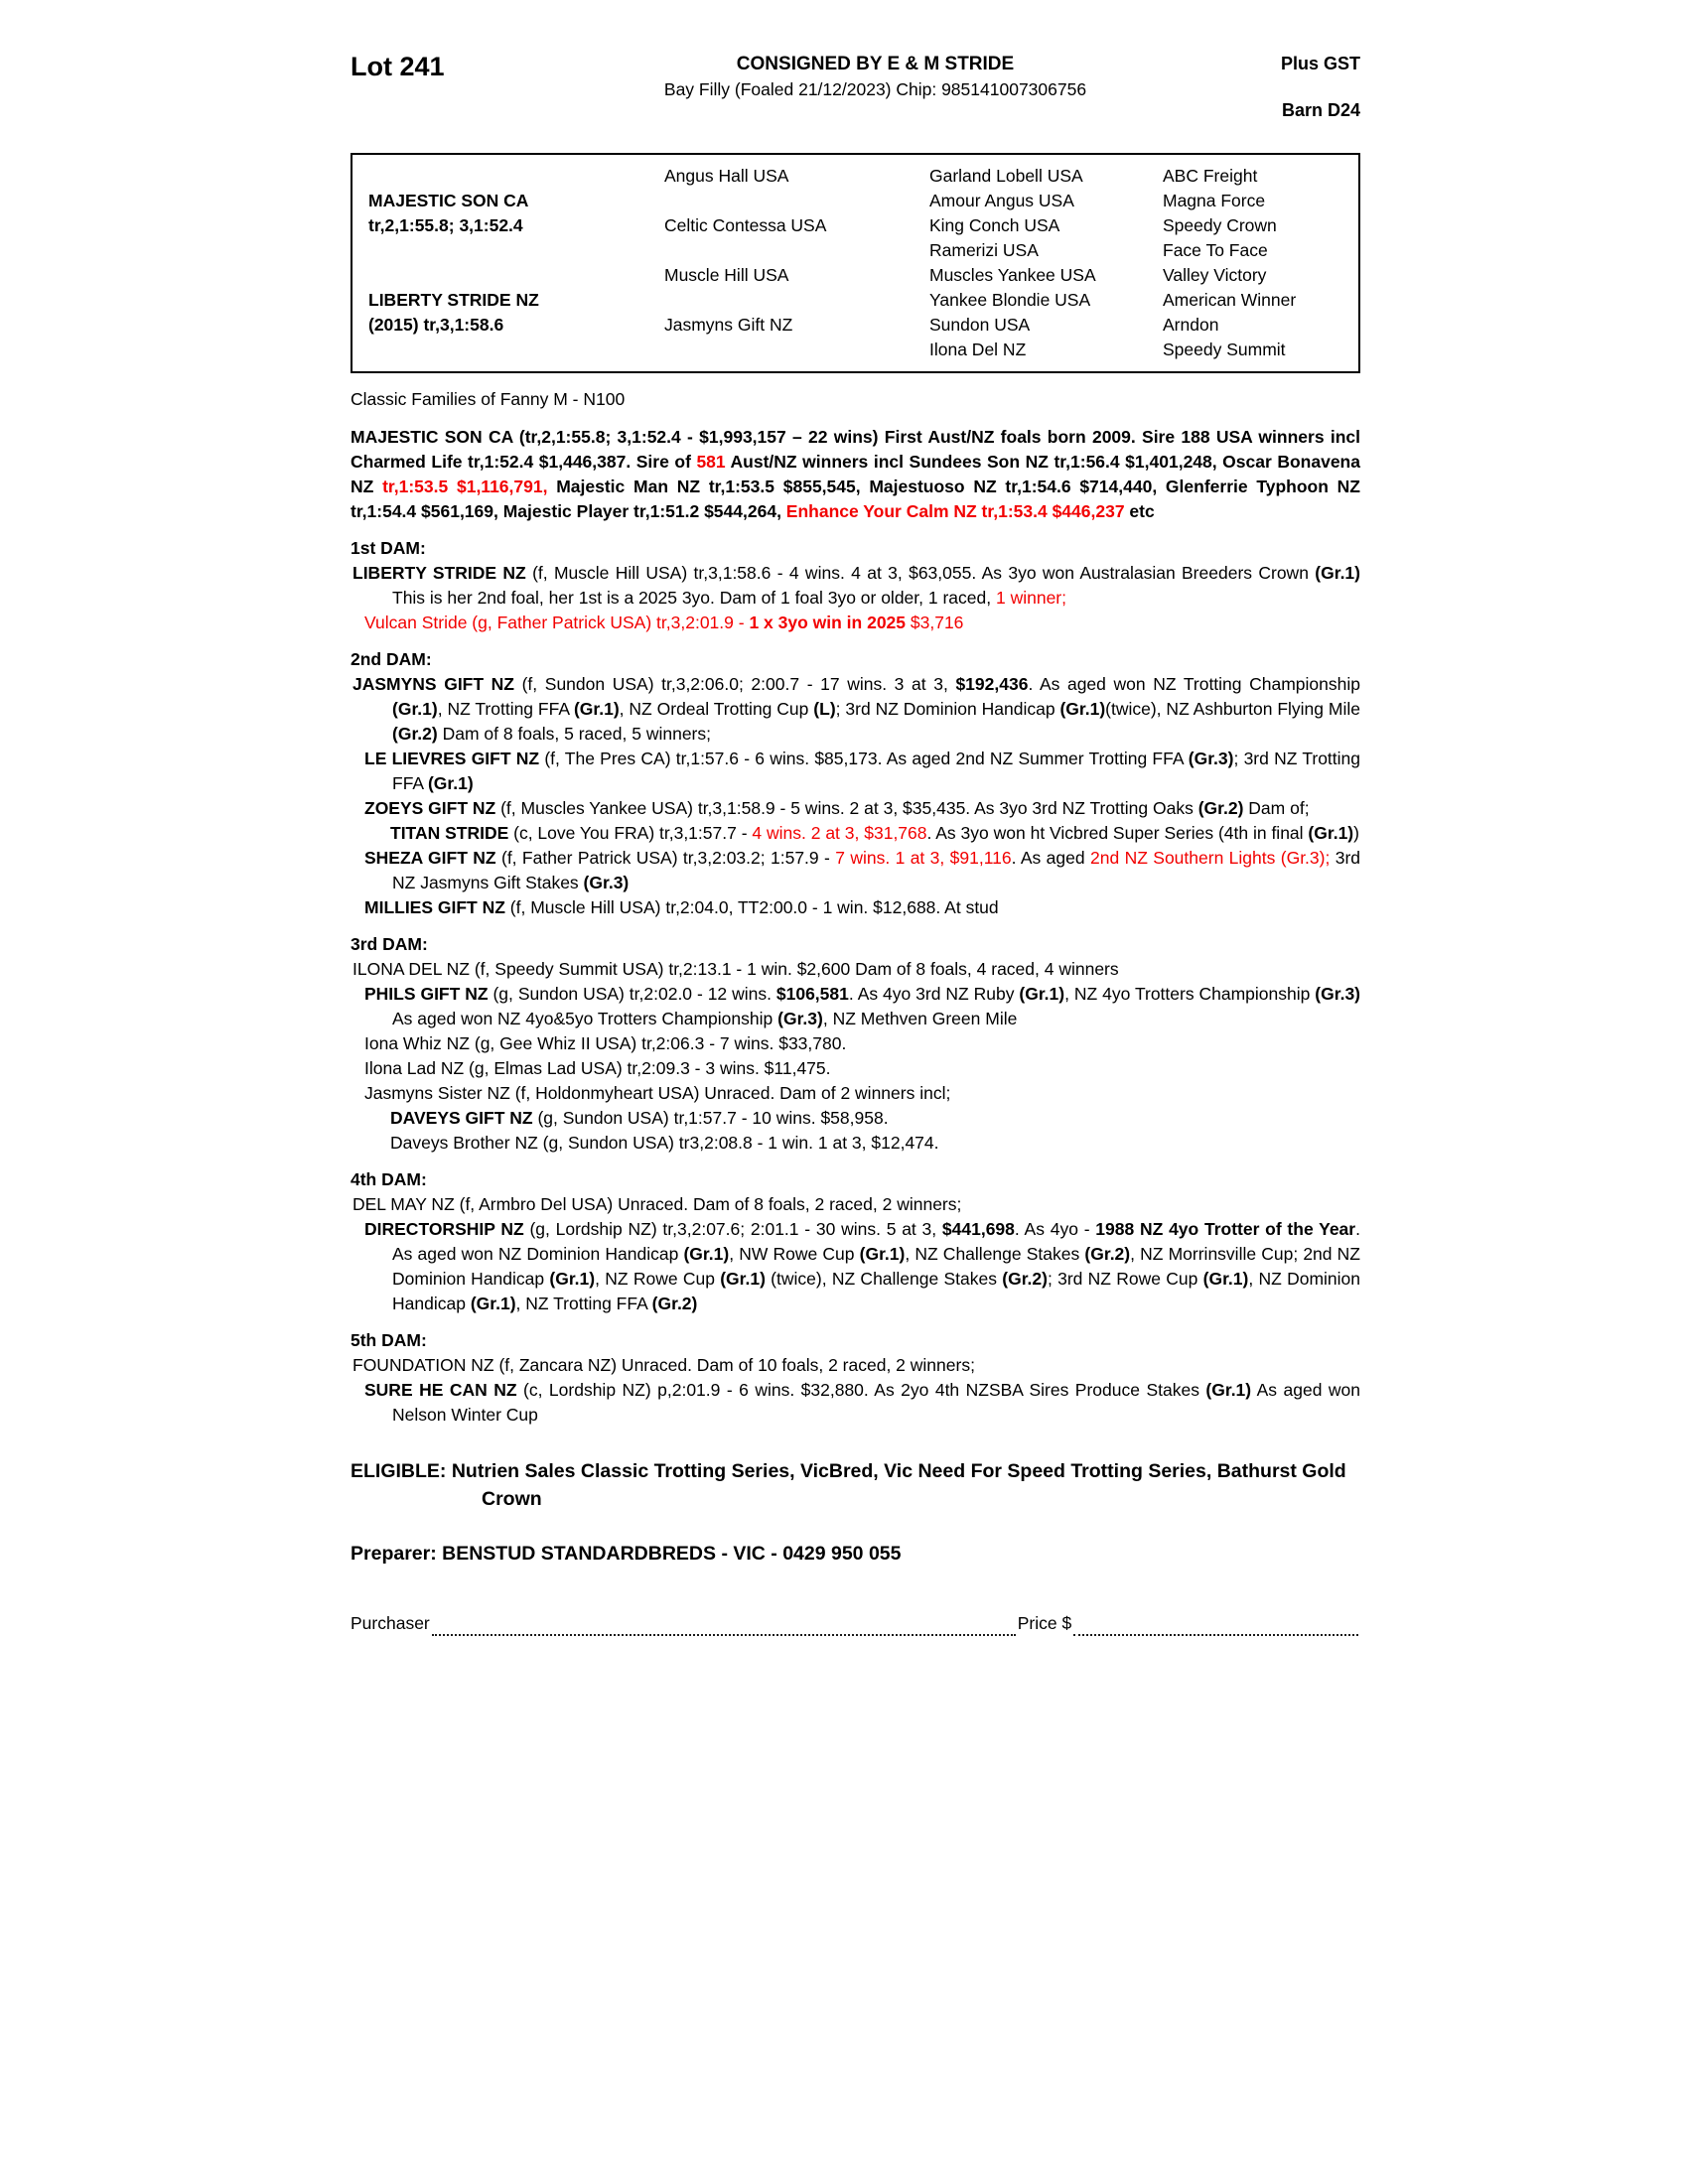  What do you see at coordinates (448, 200) in the screenshot?
I see `pedigree-cell: MAJESTIC SON CA` at bounding box center [448, 200].